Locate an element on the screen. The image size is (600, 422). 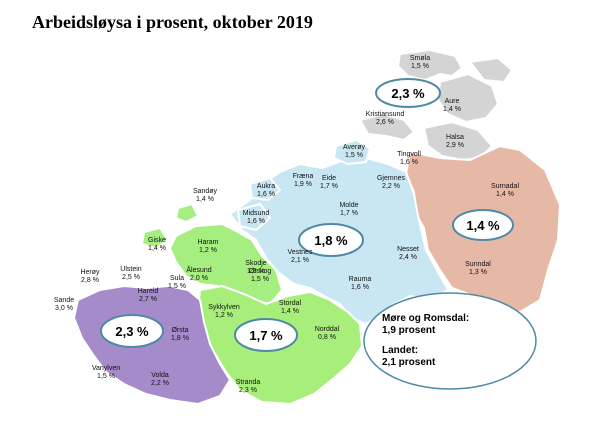
municipality-name-hareid: Hareid is located at coordinates (148, 291).